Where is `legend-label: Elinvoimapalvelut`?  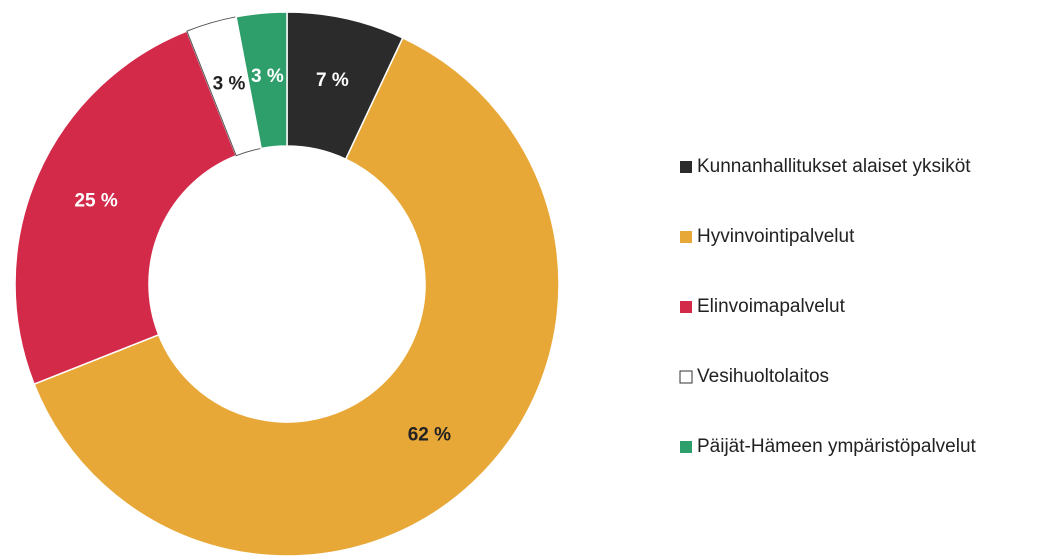
legend-label: Elinvoimapalvelut is located at coordinates (771, 306).